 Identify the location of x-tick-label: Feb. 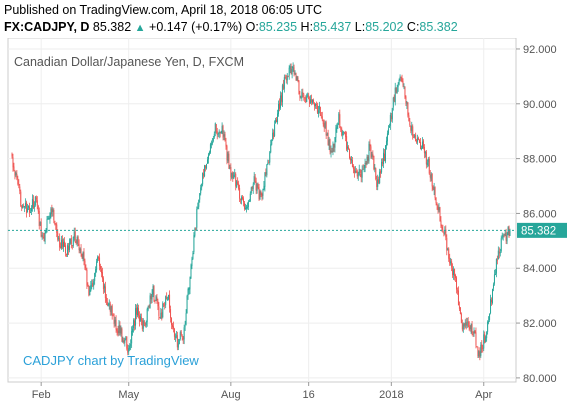
(41, 395).